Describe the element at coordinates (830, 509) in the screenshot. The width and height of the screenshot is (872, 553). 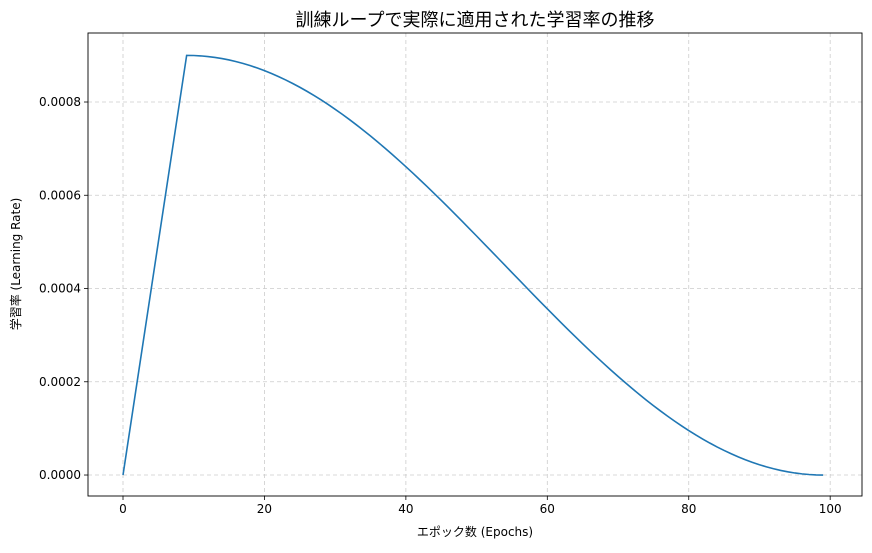
I see `x-tick-label: 100` at that location.